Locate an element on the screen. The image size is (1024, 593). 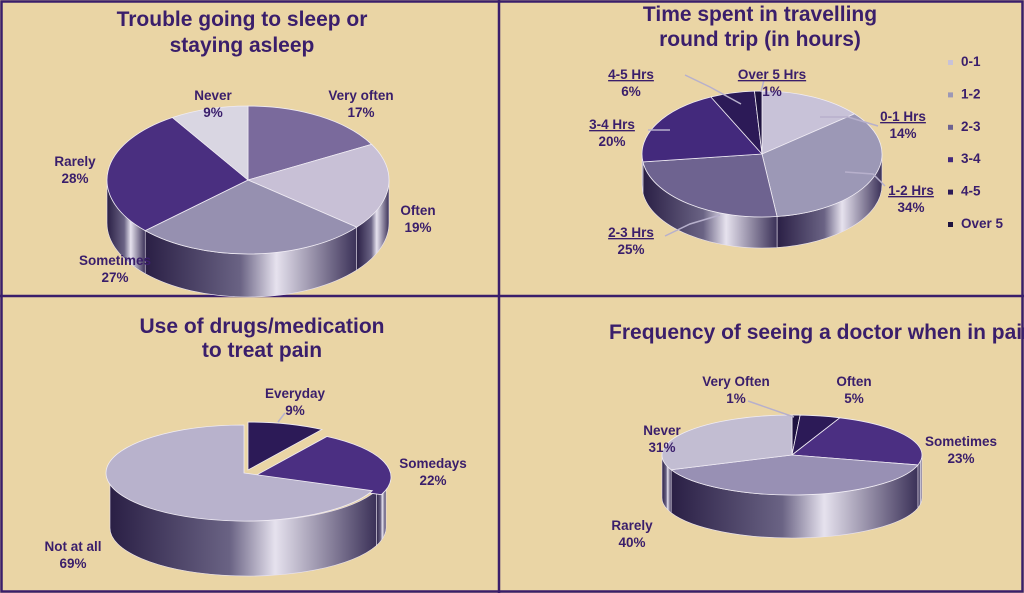
chart-title: Trouble going to sleep or staying asleep is located at coordinates (242, 32).